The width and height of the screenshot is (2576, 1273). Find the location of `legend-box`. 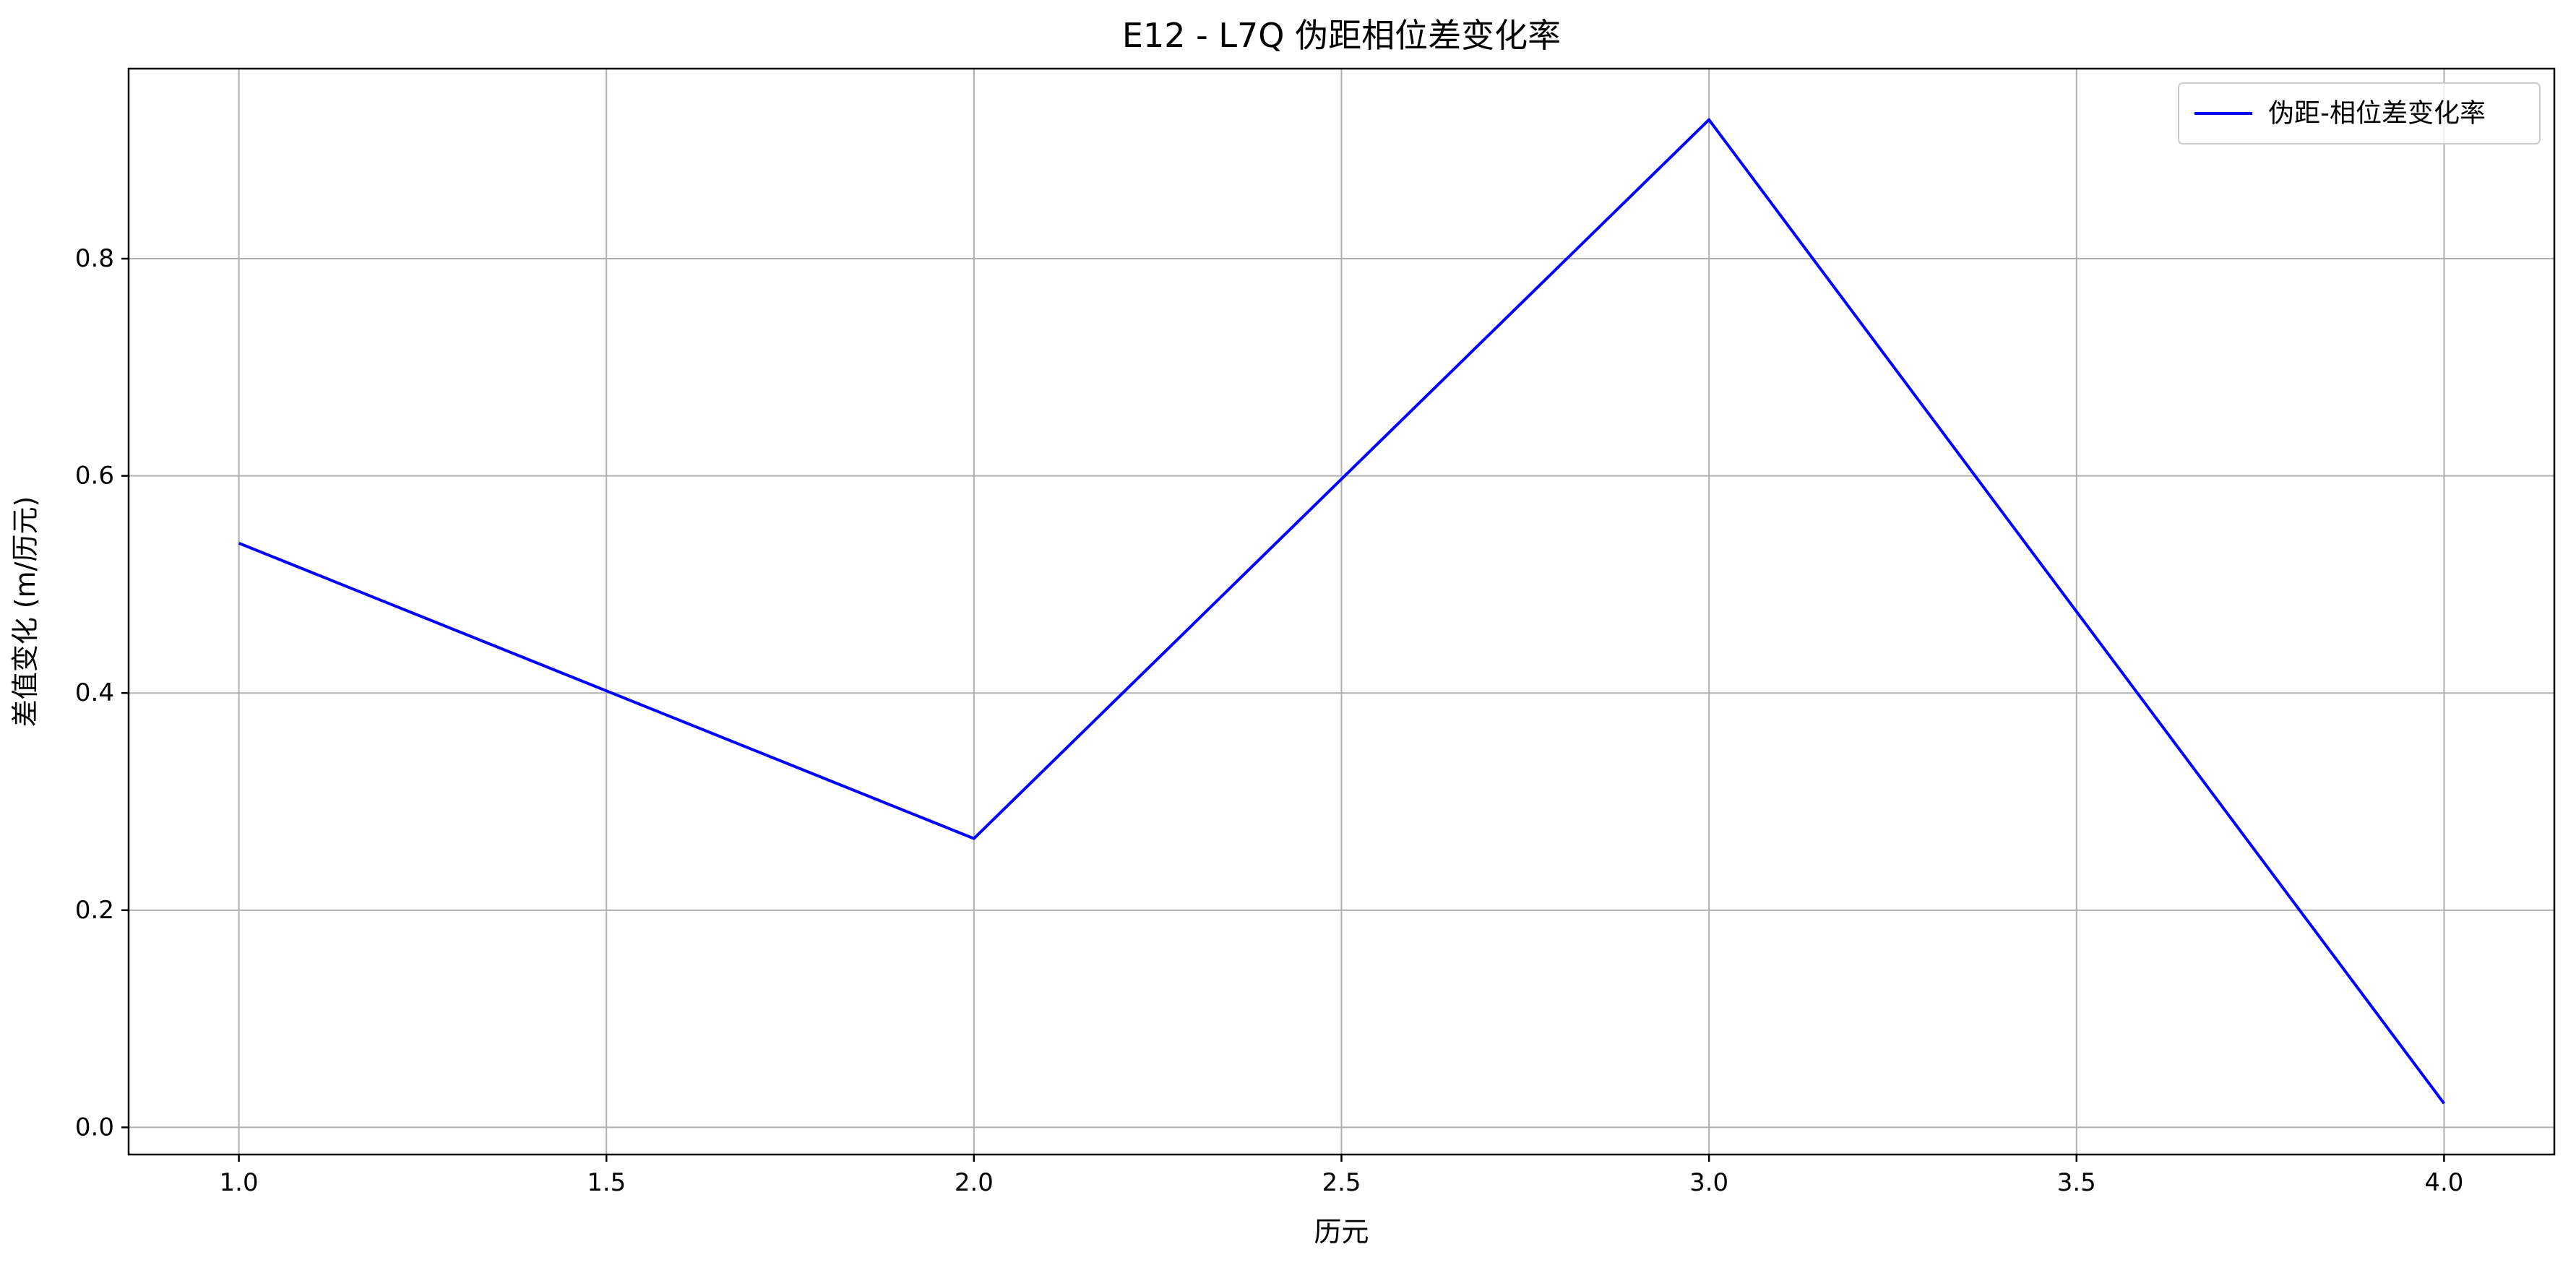

legend-box is located at coordinates (2359, 113).